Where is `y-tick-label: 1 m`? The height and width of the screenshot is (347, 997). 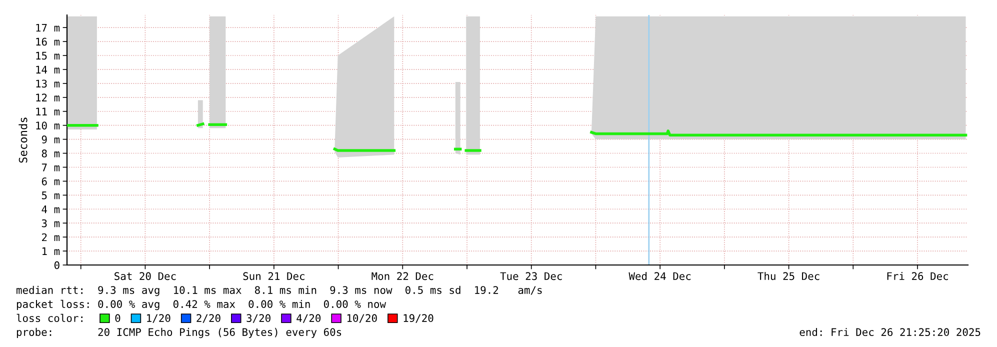
y-tick-label: 1 m is located at coordinates (51, 251).